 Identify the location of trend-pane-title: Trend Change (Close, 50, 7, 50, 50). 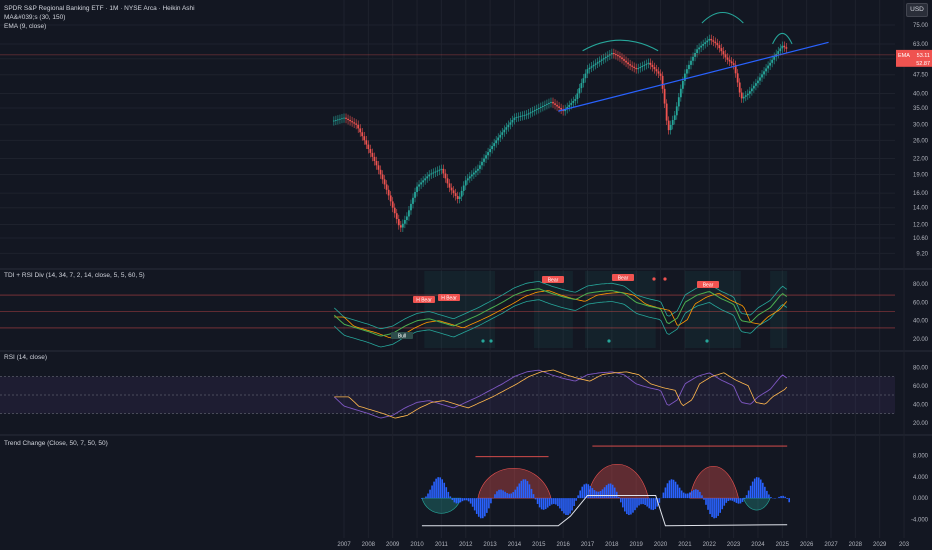
(56, 443).